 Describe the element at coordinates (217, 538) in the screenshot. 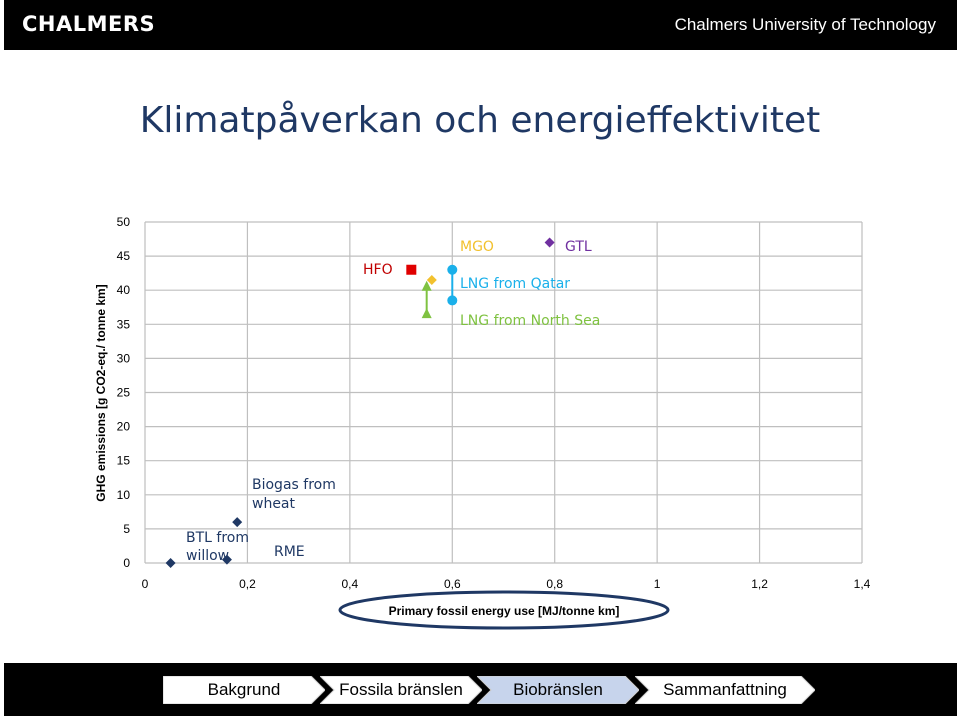

I see `point-label: BTL from` at that location.